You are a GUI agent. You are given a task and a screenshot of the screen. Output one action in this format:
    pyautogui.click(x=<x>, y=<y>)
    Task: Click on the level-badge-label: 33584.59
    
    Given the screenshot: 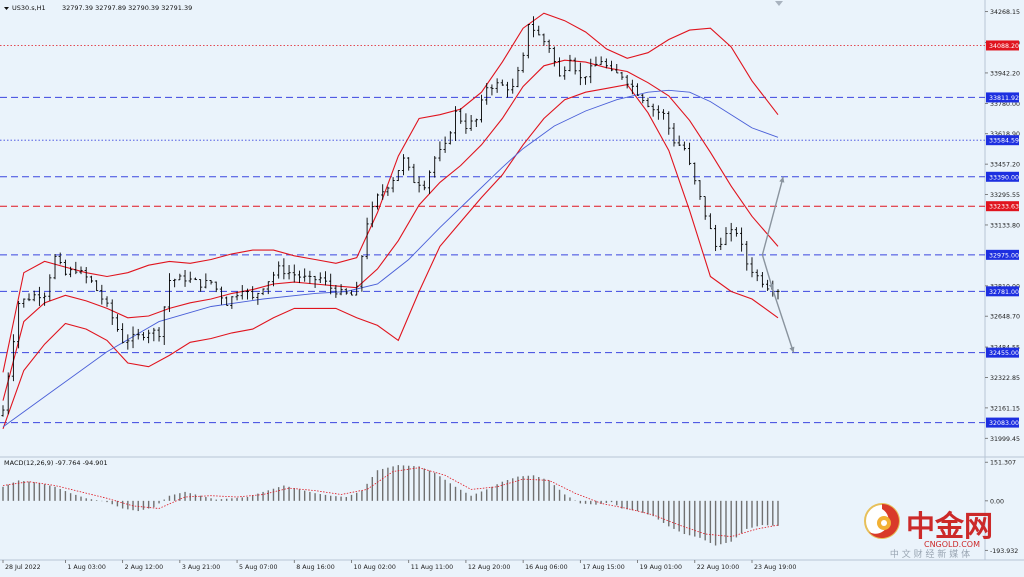 What is the action you would take?
    pyautogui.click(x=1004, y=141)
    